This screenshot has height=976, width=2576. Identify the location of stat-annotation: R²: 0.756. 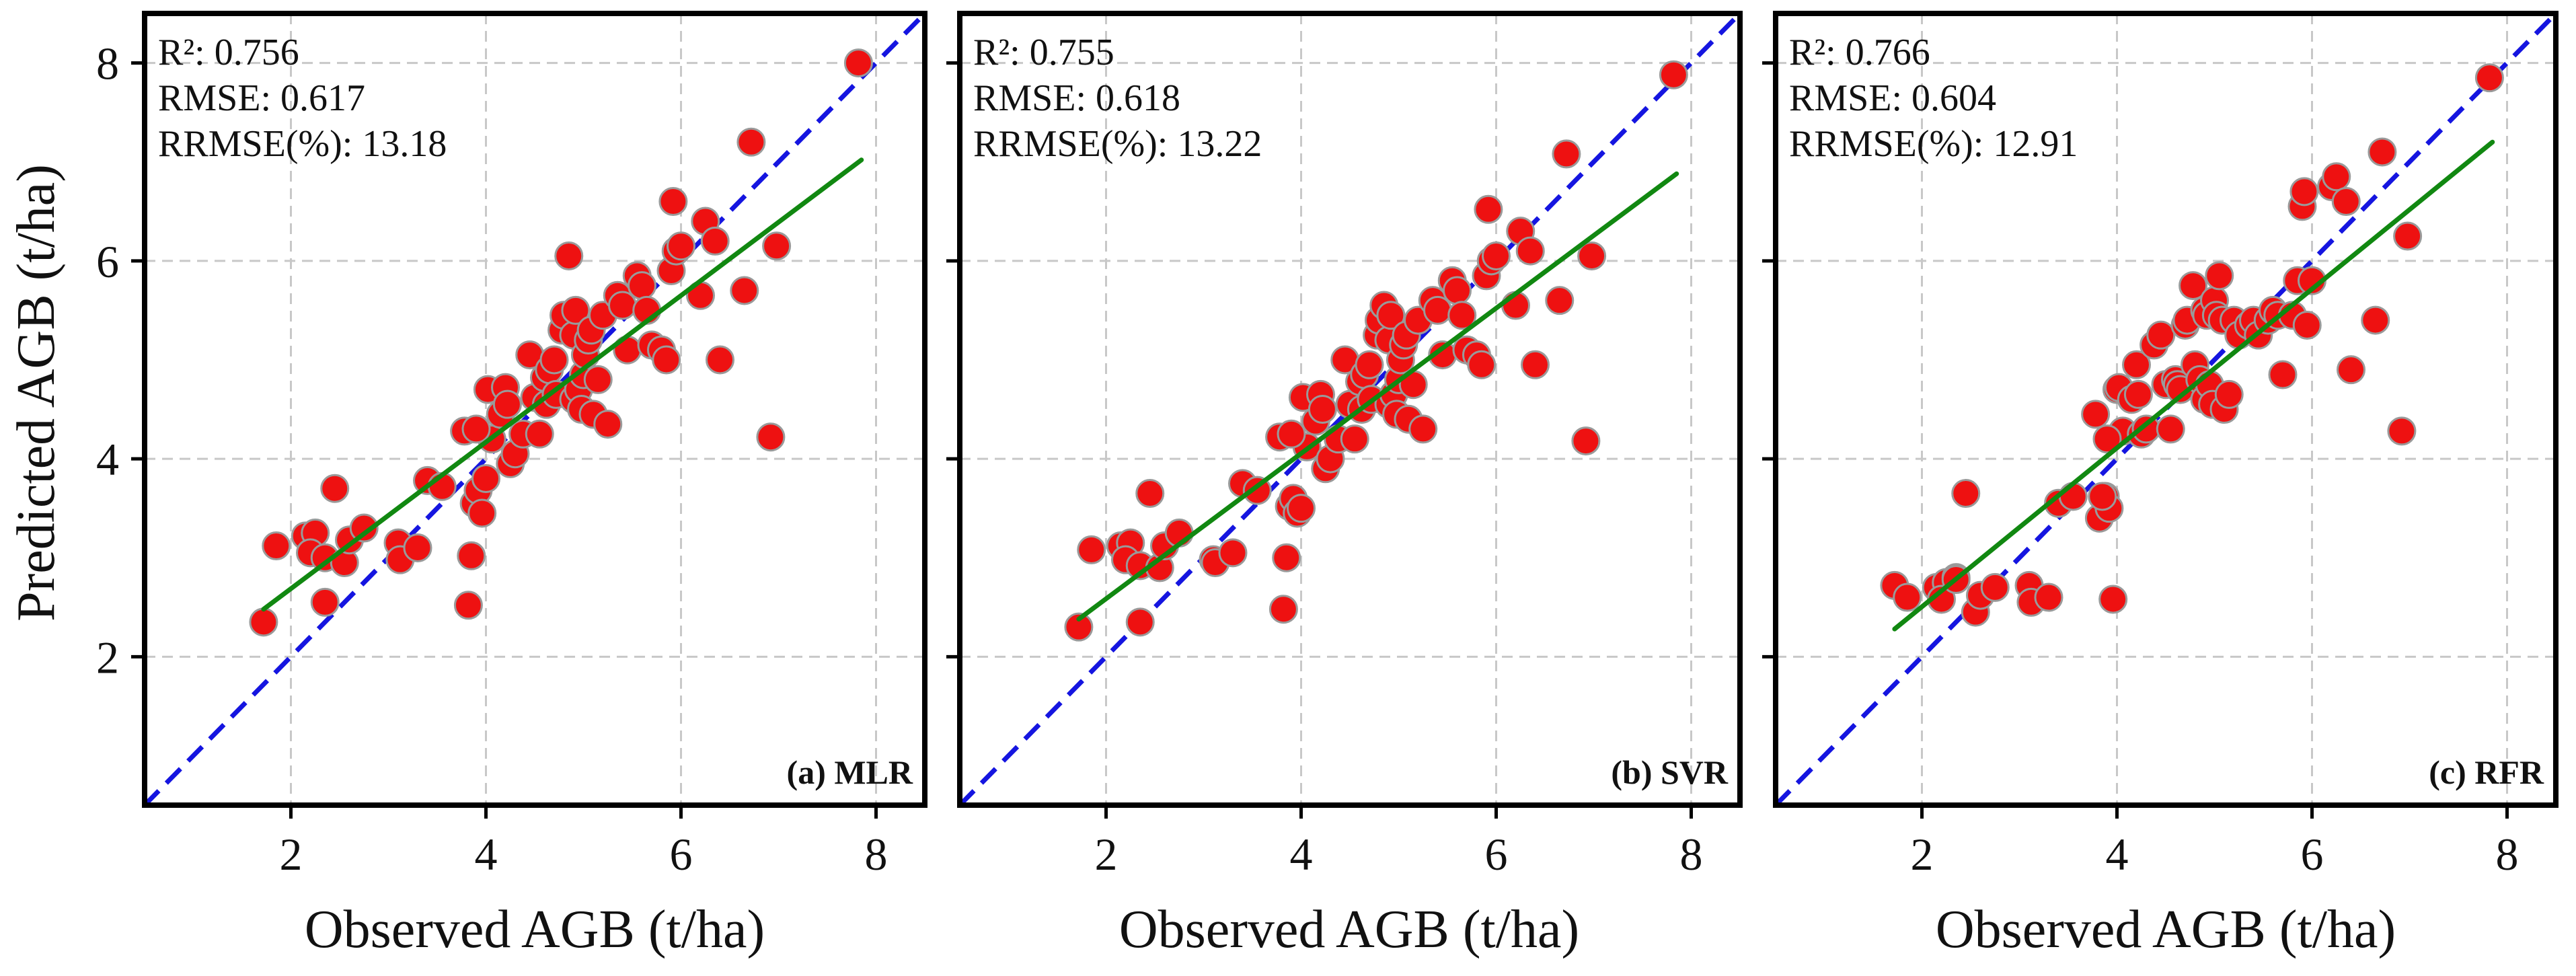
(228, 52).